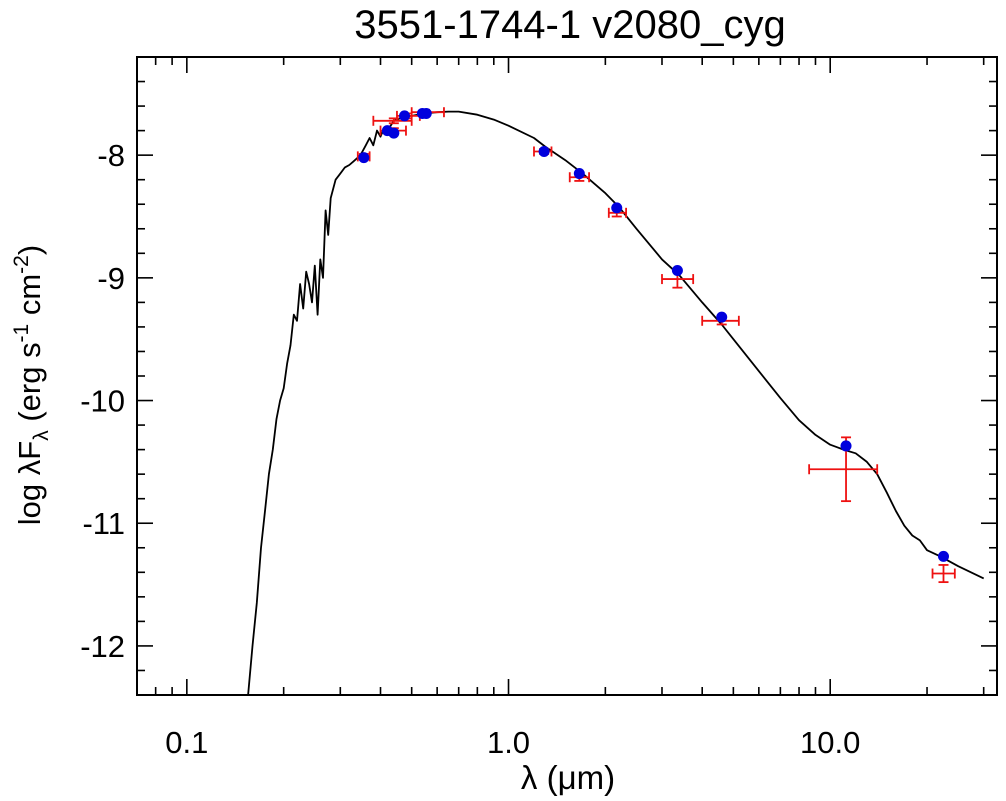 Image resolution: width=1006 pixels, height=801 pixels. I want to click on y-label-prefix: log λF, so click(29, 483).